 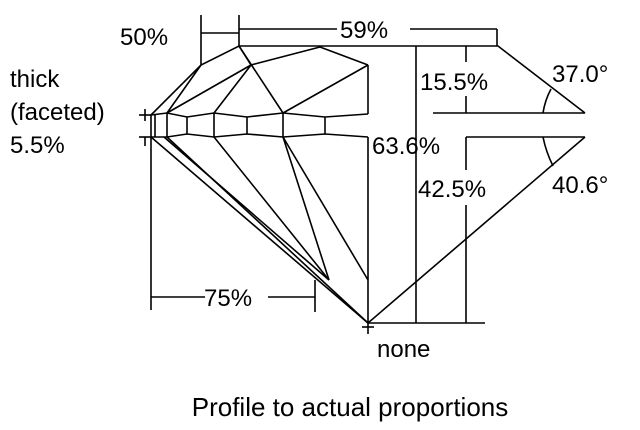 What do you see at coordinates (144, 37) in the screenshot?
I see `label-crown-height-upper: 50%` at bounding box center [144, 37].